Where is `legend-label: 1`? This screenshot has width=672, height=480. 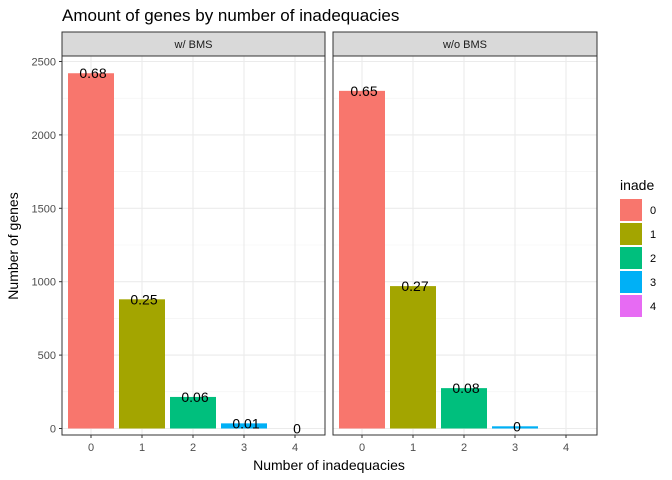 legend-label: 1 is located at coordinates (653, 235).